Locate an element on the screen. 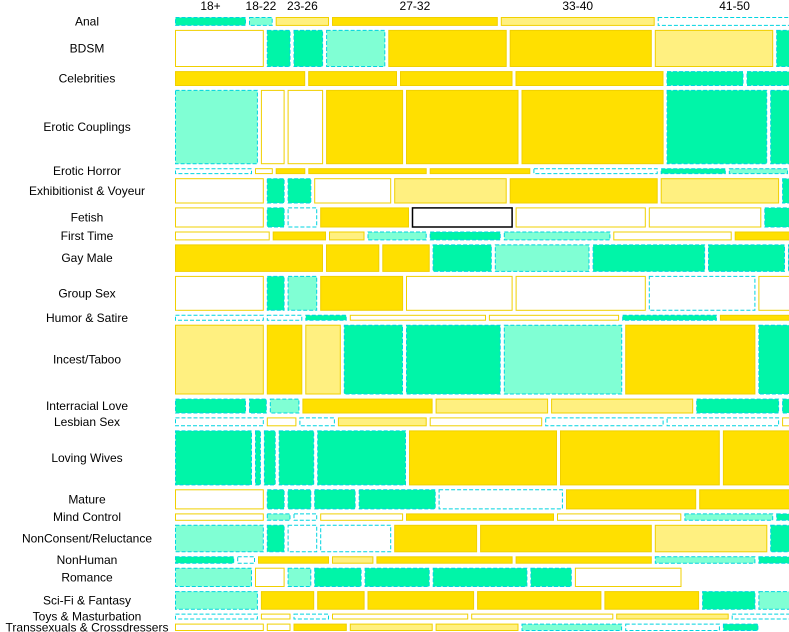 The height and width of the screenshot is (632, 789). column-label-33-40: 33-40 is located at coordinates (577, 6).